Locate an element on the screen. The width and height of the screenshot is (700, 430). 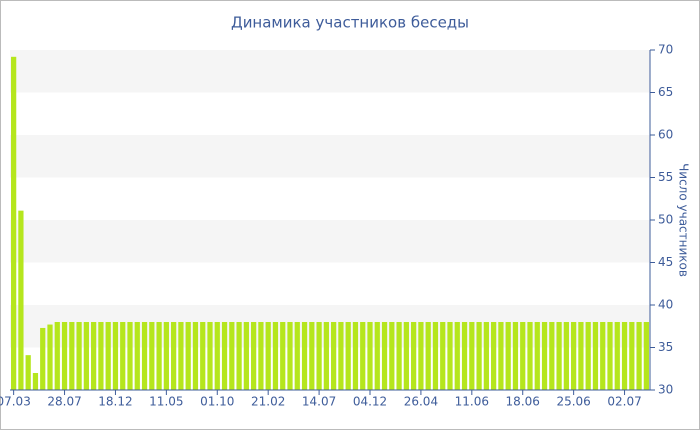
x-tick-label: 28.07 is located at coordinates (64, 402).